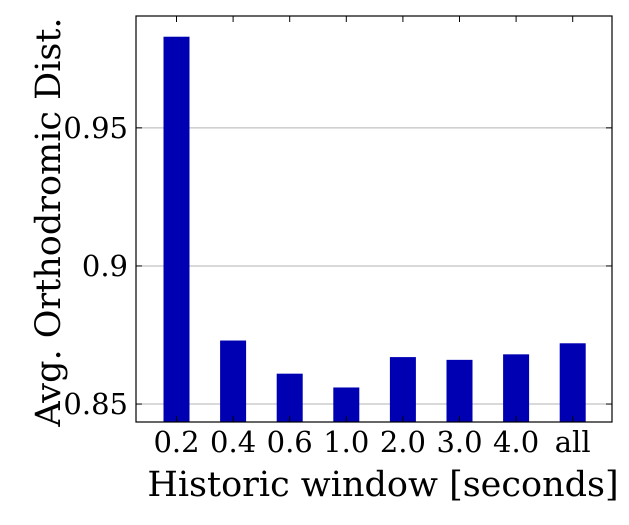 The image size is (629, 525). Describe the element at coordinates (290, 442) in the screenshot. I see `x-tick-label: 0.6` at that location.